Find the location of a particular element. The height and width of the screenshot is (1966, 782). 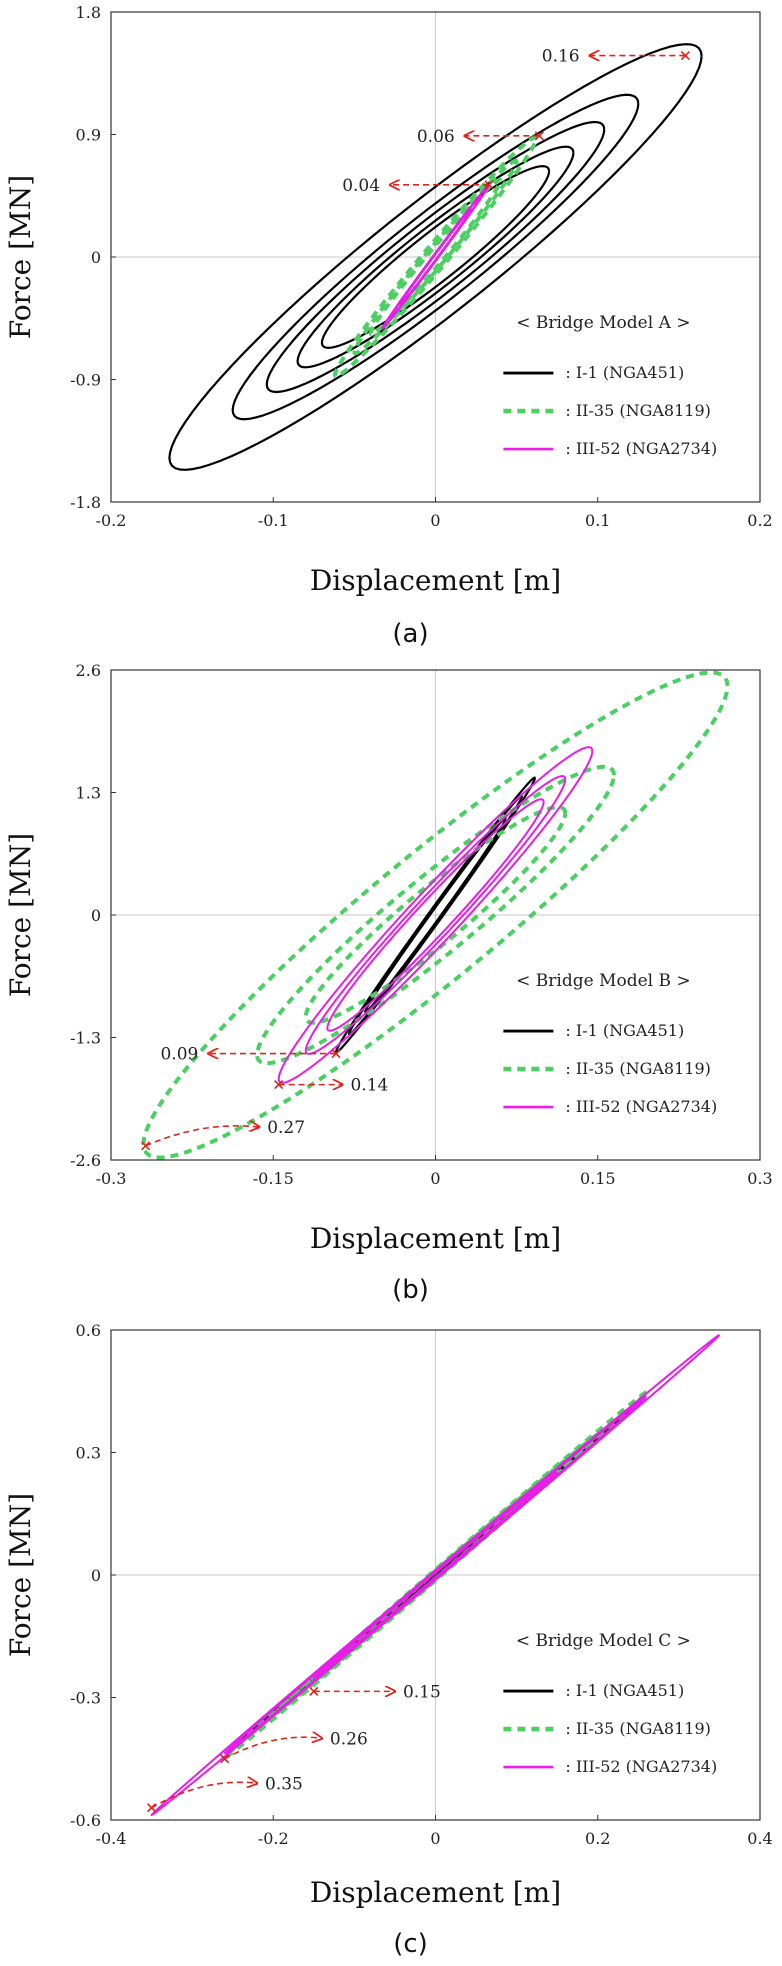

x-tick-label: 0.3 is located at coordinates (759, 1178).